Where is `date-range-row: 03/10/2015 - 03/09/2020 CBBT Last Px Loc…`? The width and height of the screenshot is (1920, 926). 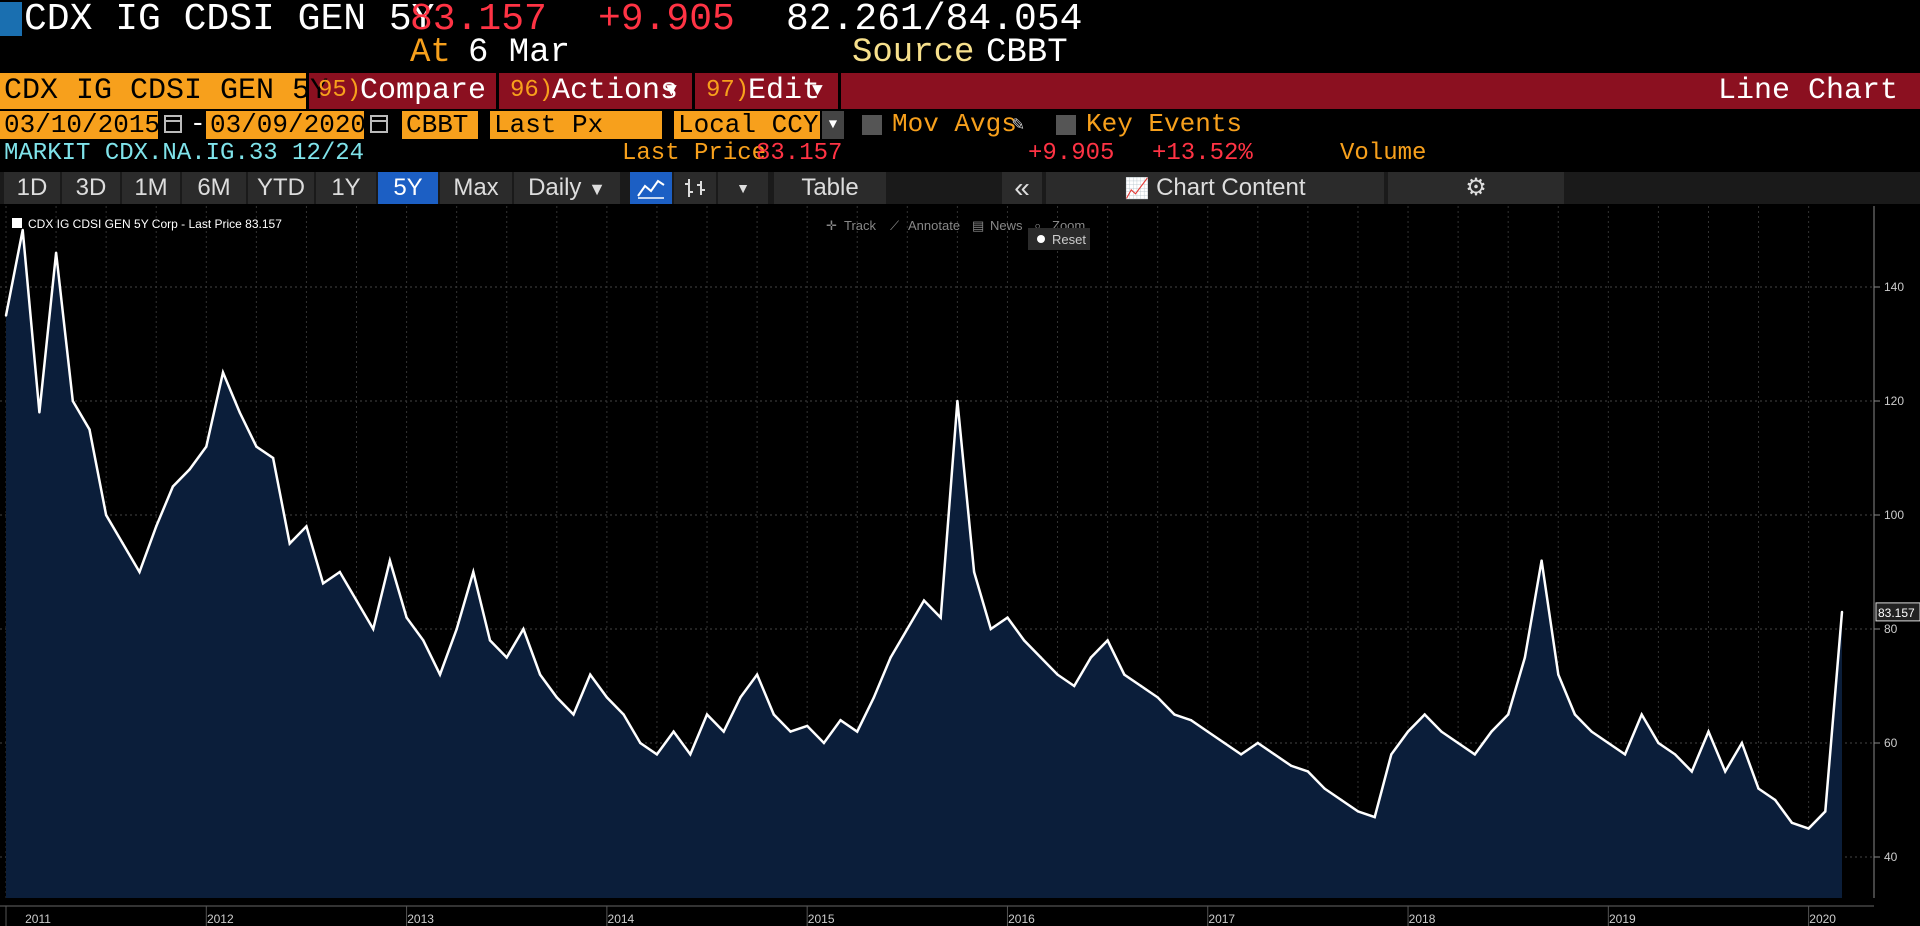 date-range-row: 03/10/2015 - 03/09/2020 CBBT Last Px Loc… is located at coordinates (960, 125).